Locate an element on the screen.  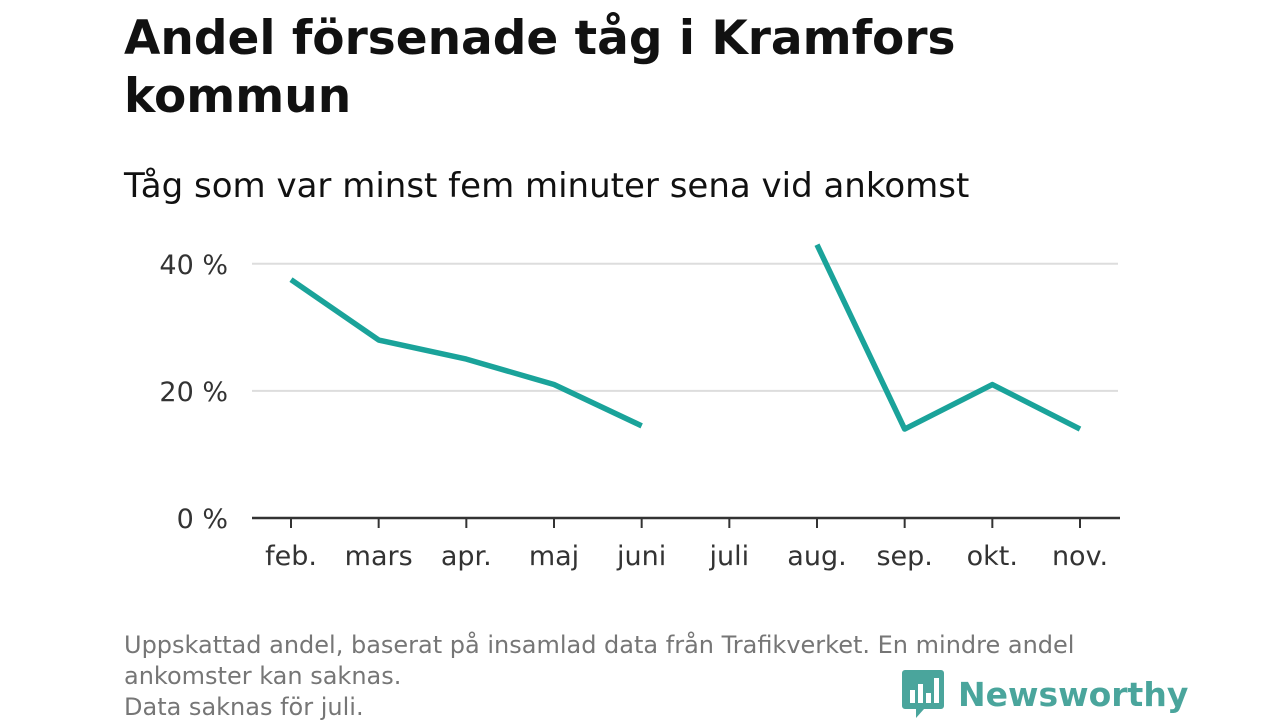
x-tick-label: juli is located at coordinates (729, 556).